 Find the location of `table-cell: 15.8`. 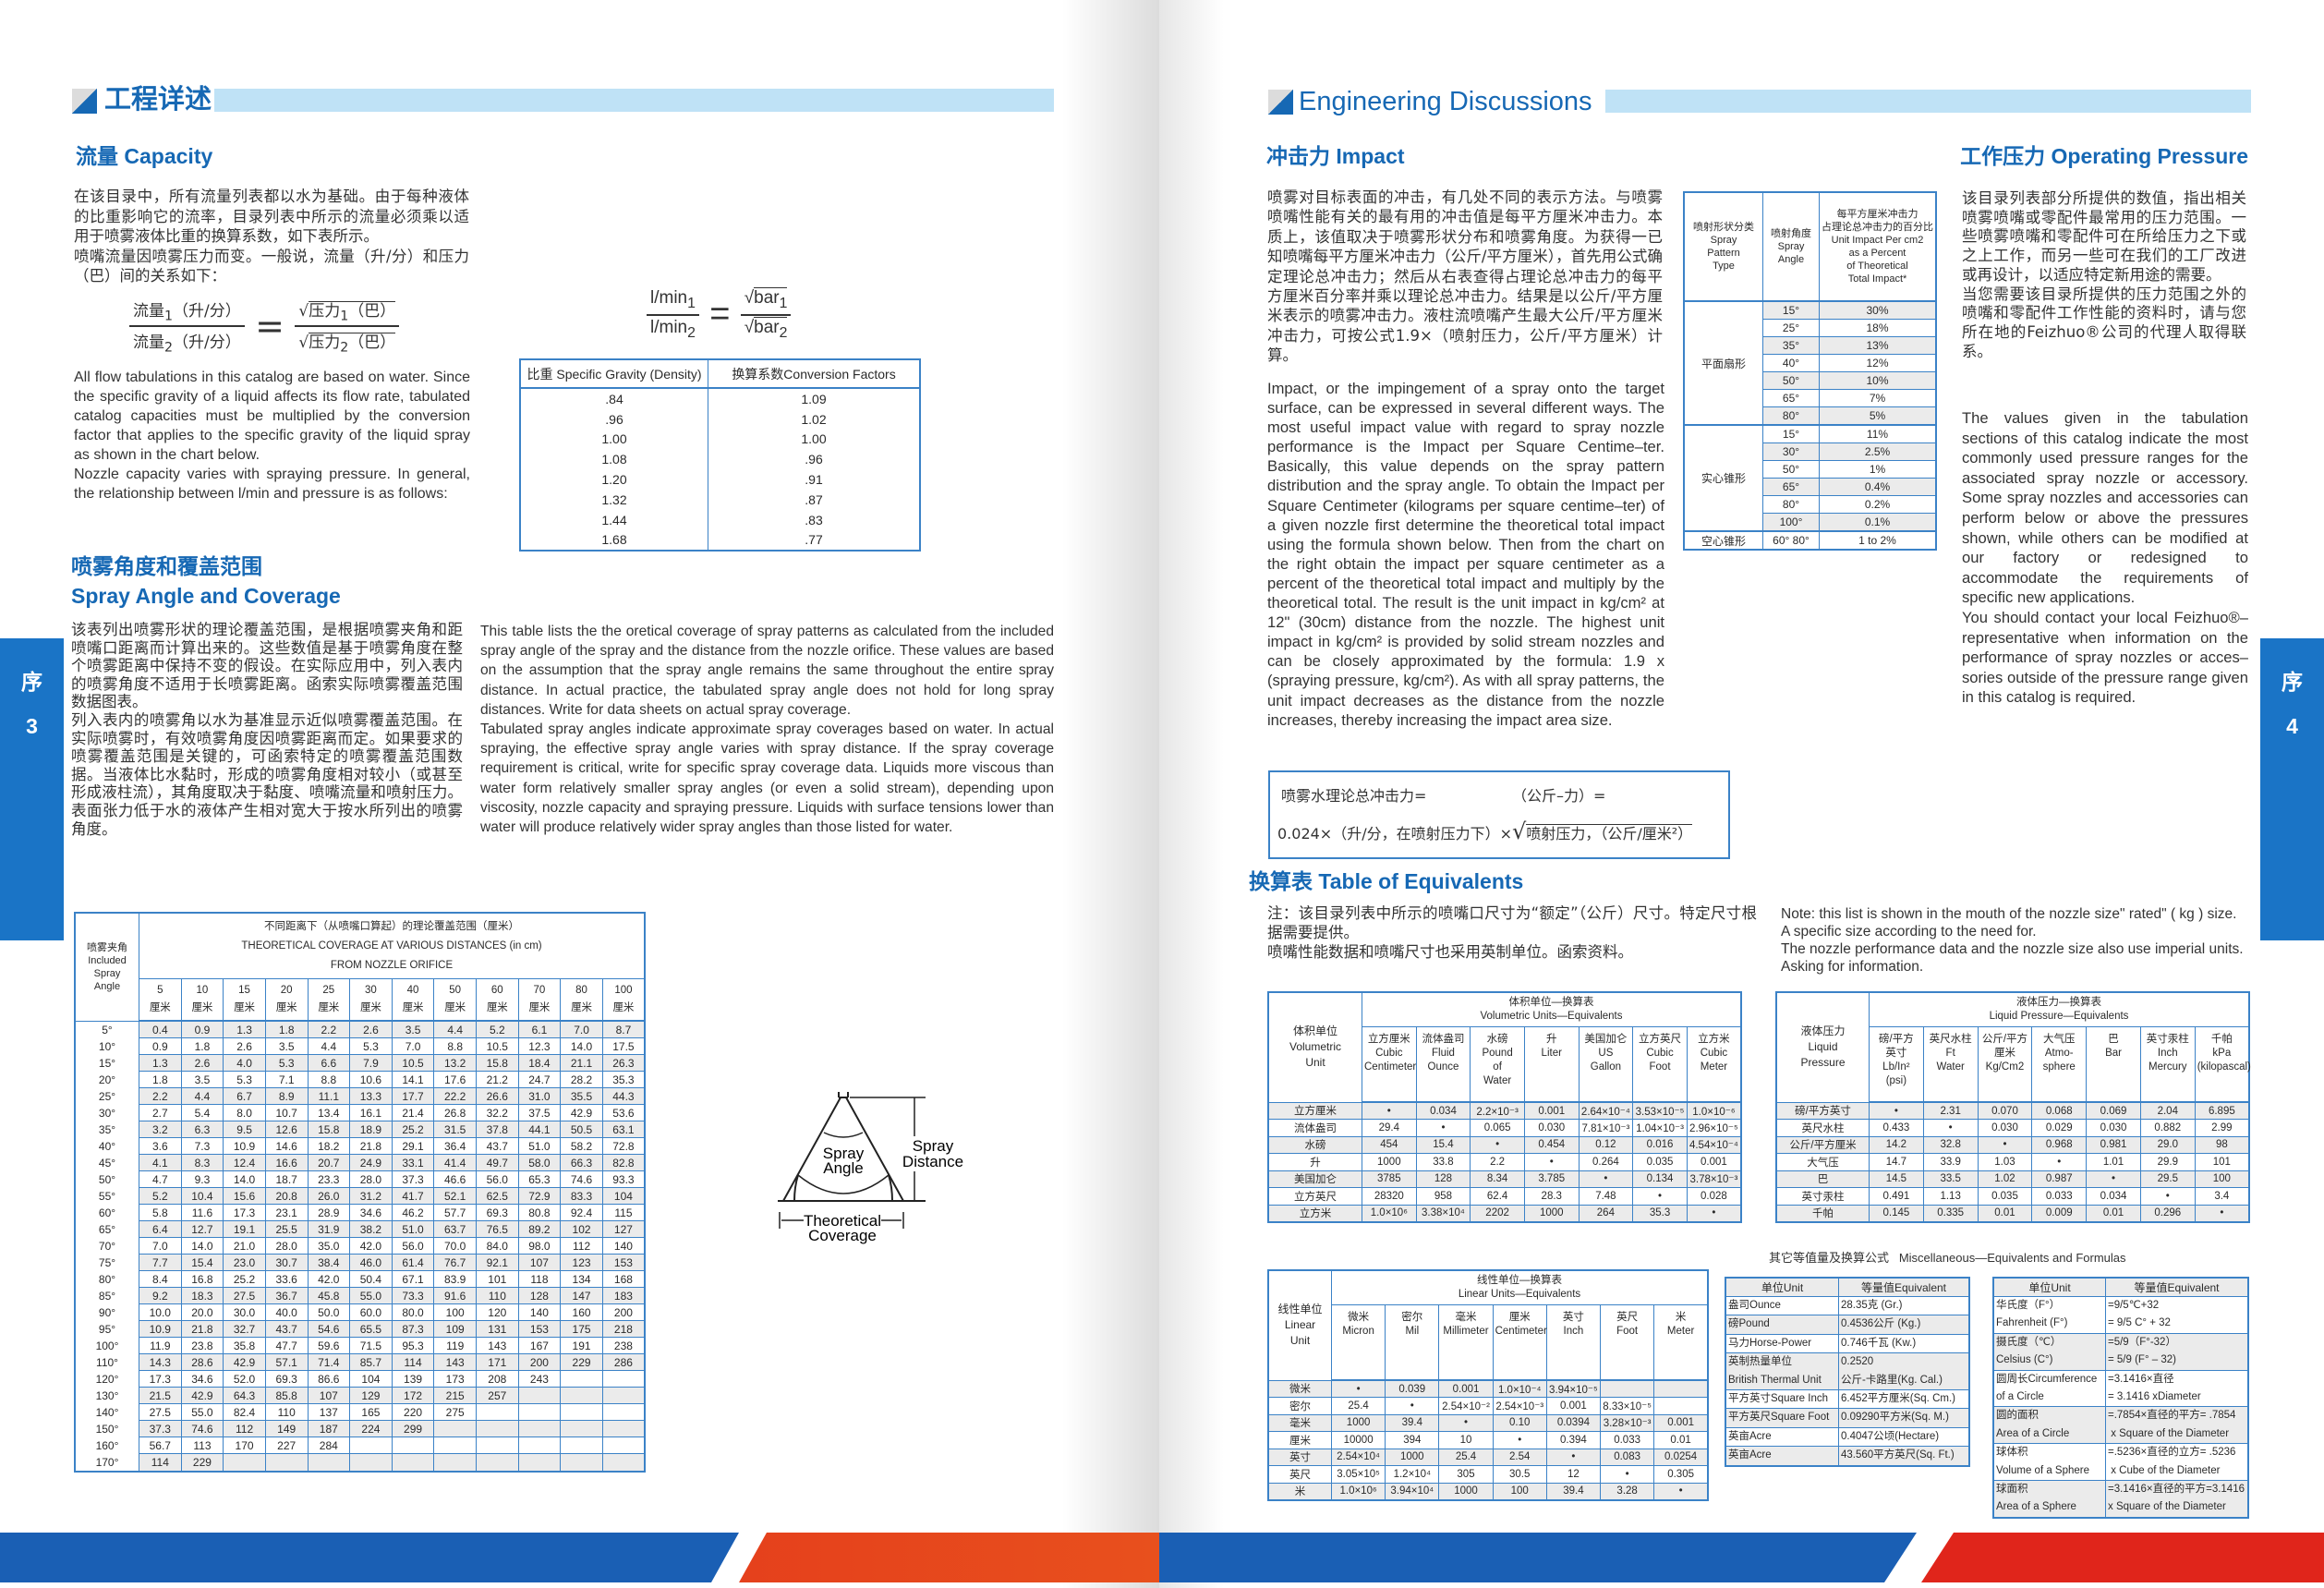

table-cell: 15.8 is located at coordinates (329, 1129).